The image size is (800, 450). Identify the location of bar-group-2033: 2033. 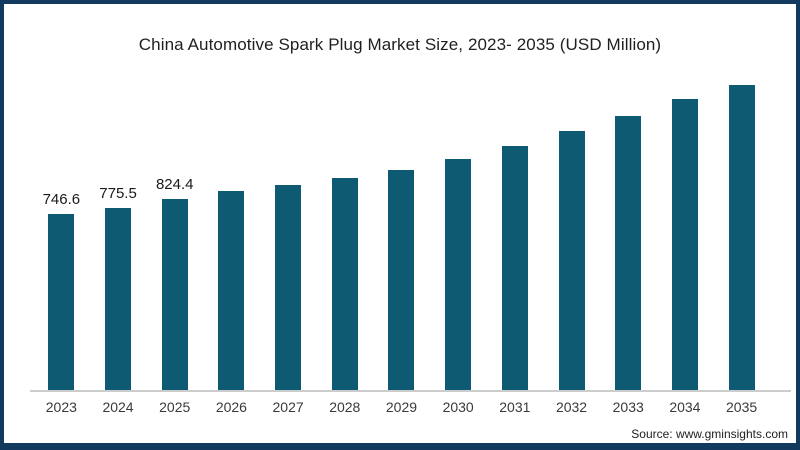
(628, 209).